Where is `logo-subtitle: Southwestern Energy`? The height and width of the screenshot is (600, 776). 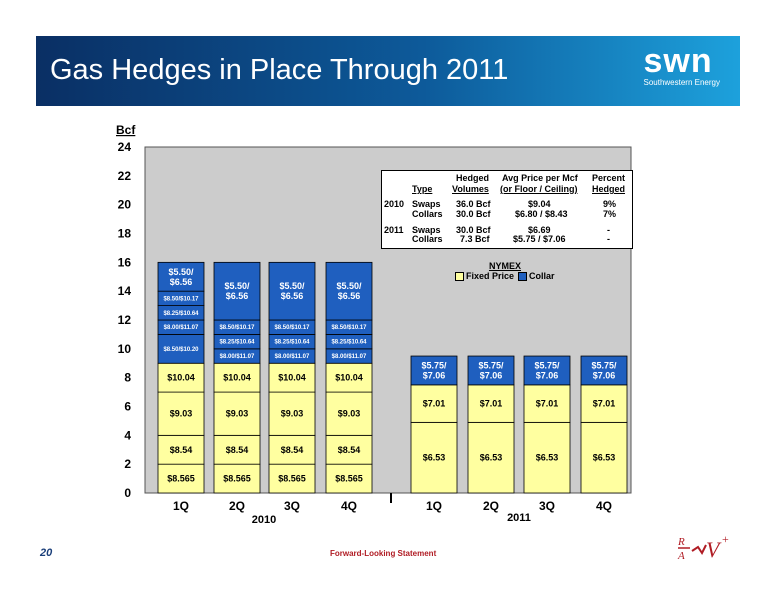
logo-subtitle: Southwestern Energy is located at coordinates (682, 82).